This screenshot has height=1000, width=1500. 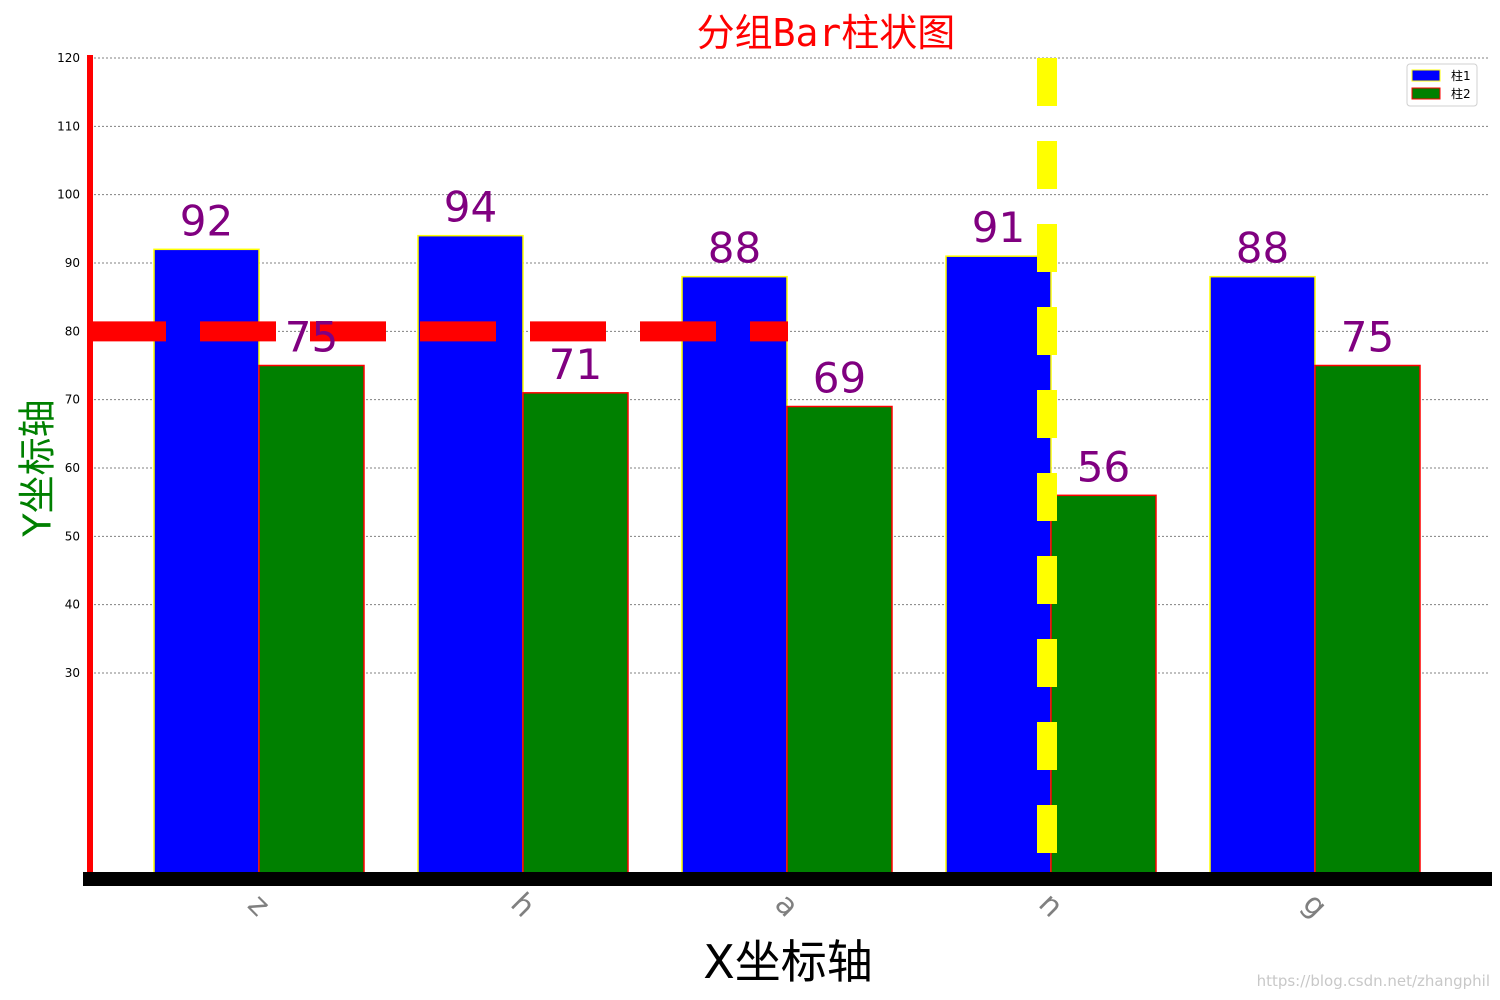 I want to click on y-tick-label: 30, so click(x=72, y=673).